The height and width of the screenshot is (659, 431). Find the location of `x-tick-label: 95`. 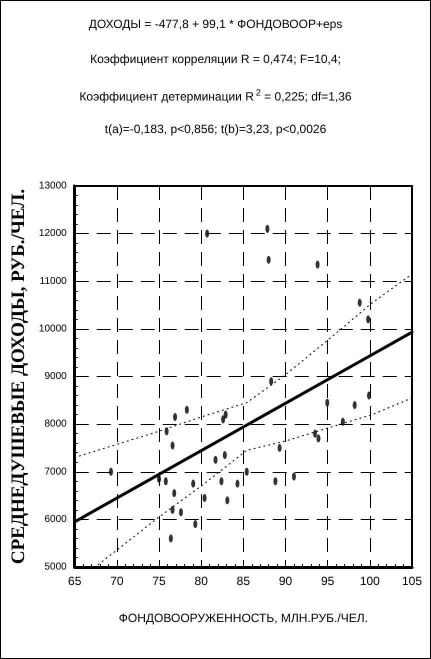

x-tick-label: 95 is located at coordinates (327, 581).